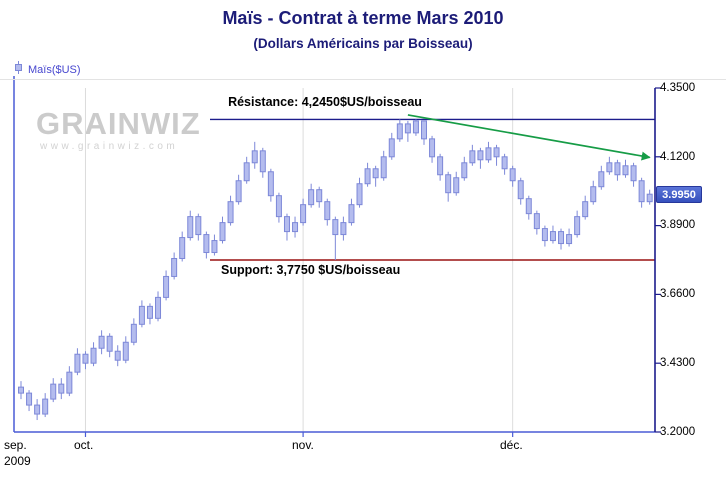 The width and height of the screenshot is (726, 488). I want to click on x-axis-year: 2009, so click(17, 461).